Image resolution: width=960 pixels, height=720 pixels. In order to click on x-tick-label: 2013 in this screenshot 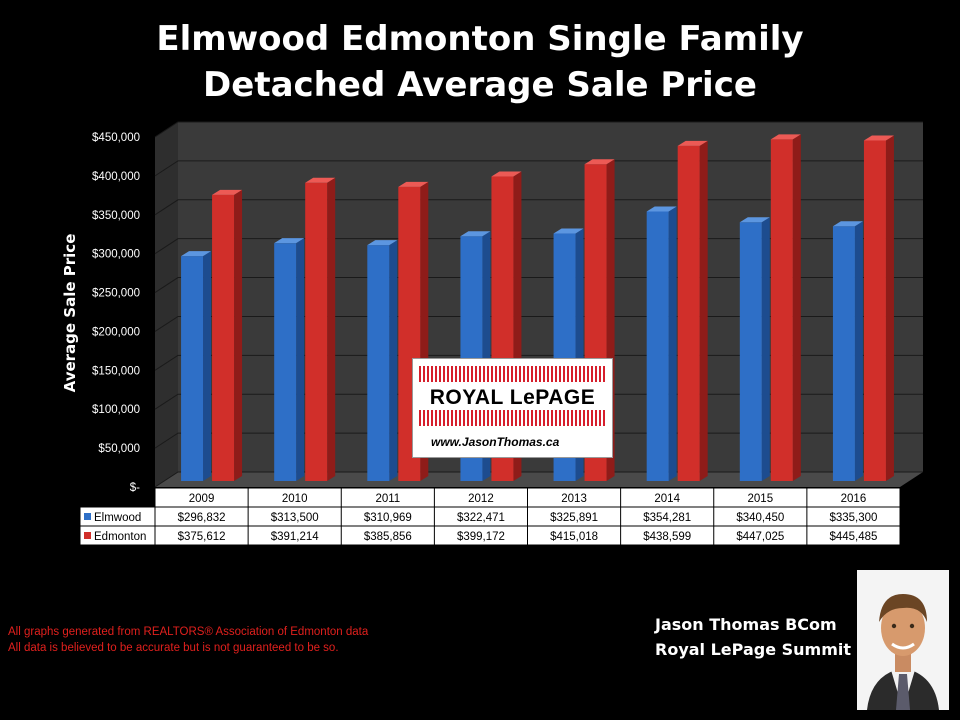, I will do `click(574, 499)`.